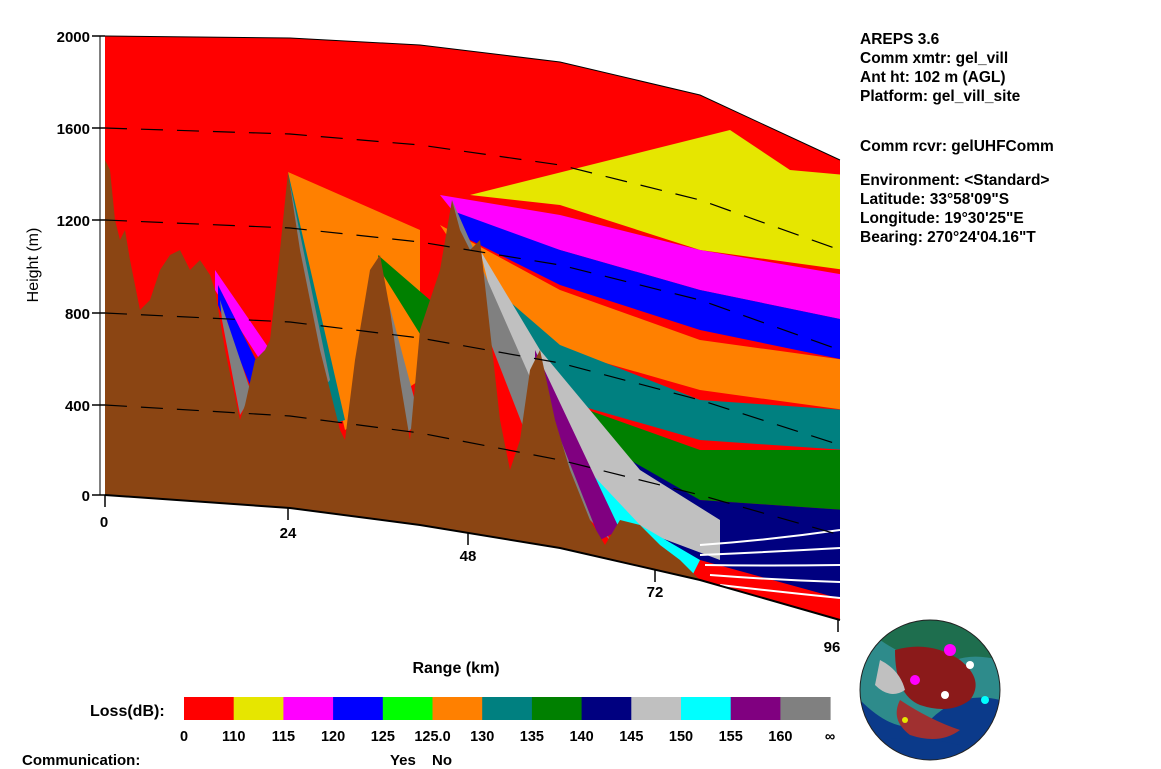 Image resolution: width=1161 pixels, height=769 pixels. What do you see at coordinates (780, 737) in the screenshot?
I see `legend-label: 160` at bounding box center [780, 737].